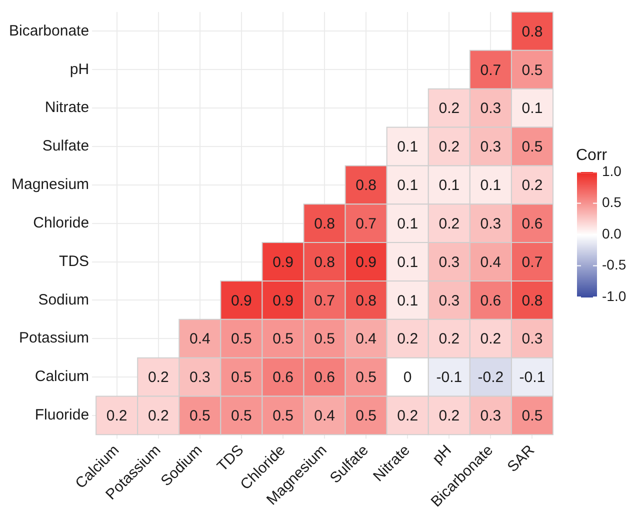 The height and width of the screenshot is (514, 641). Describe the element at coordinates (61, 223) in the screenshot. I see `y-tick-label: Chloride` at that location.